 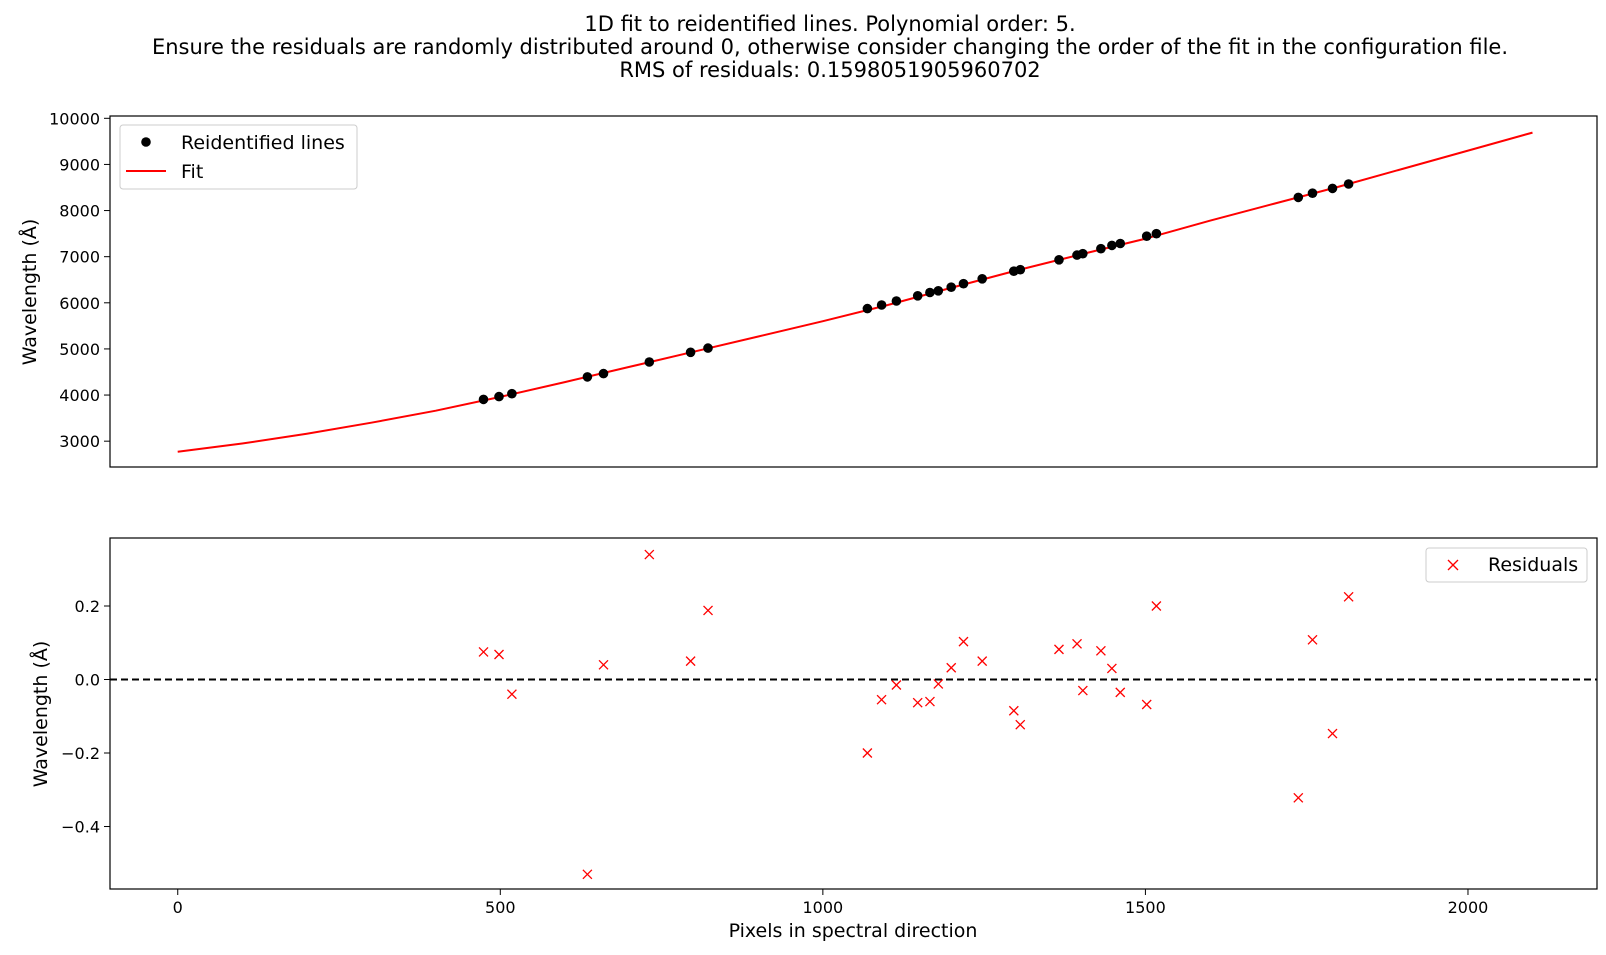 I want to click on x-tick-label: 1500, so click(x=1145, y=907).